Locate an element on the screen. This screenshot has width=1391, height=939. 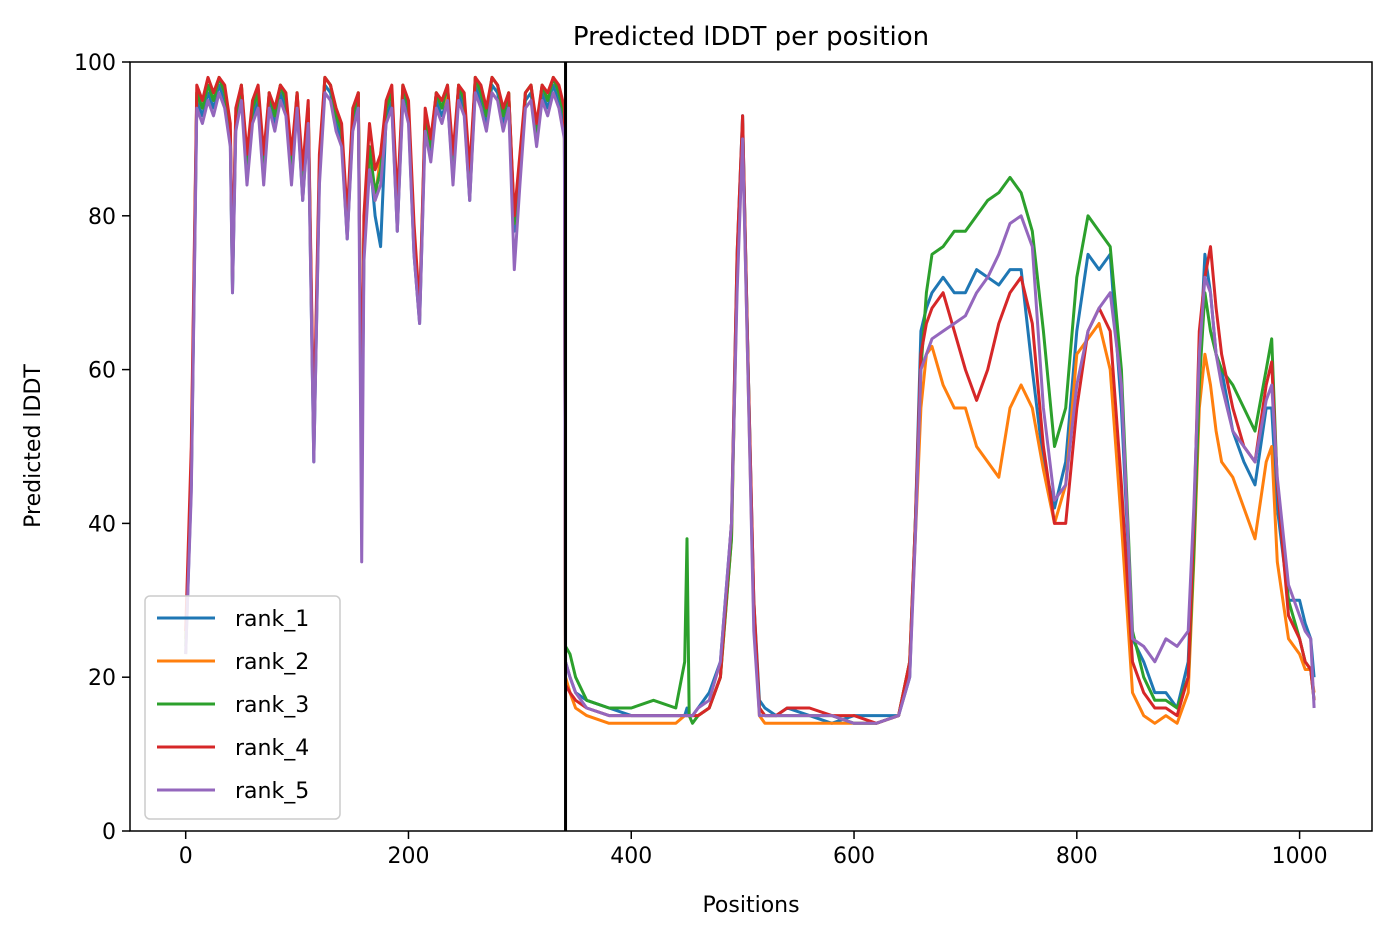
legend-label-rank_1: rank_1 is located at coordinates (272, 619).